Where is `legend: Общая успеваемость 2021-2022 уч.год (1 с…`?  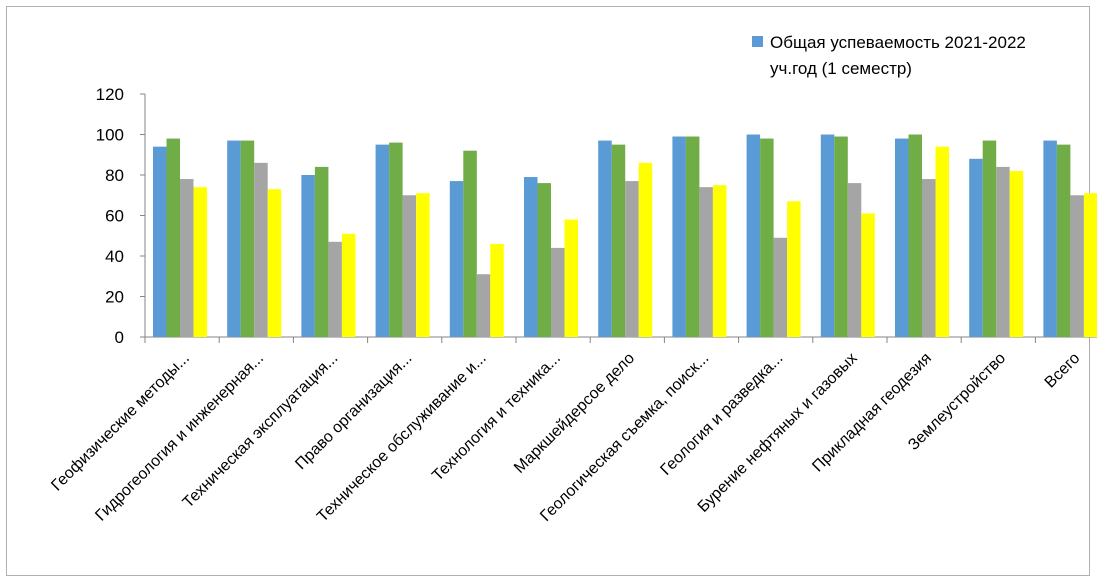 legend: Общая успеваемость 2021-2022 уч.год (1 с… is located at coordinates (889, 55).